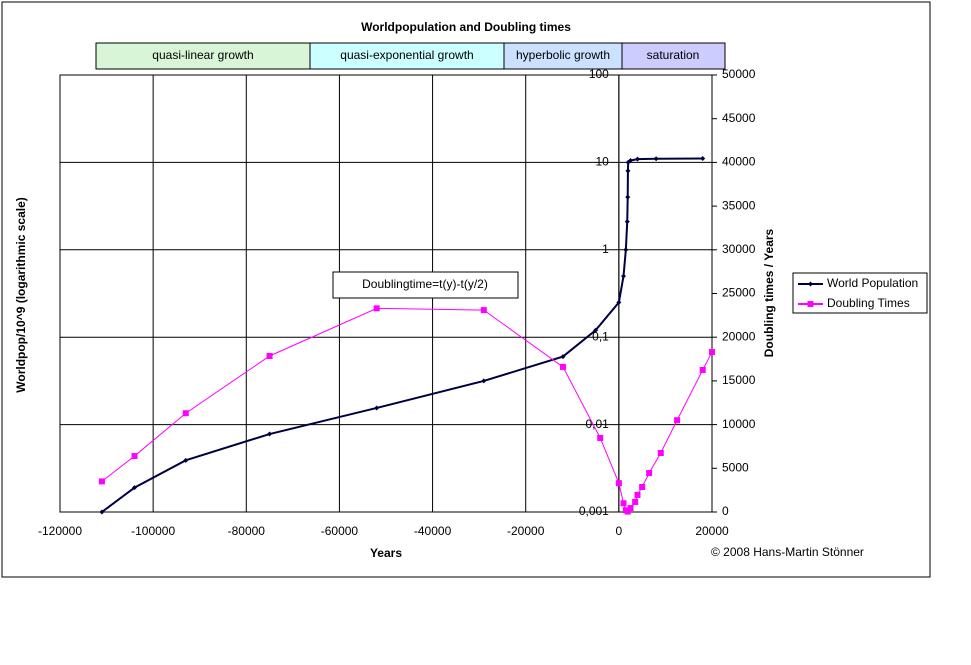 The image size is (971, 665). I want to click on x-tick-label: -40000, so click(433, 531).